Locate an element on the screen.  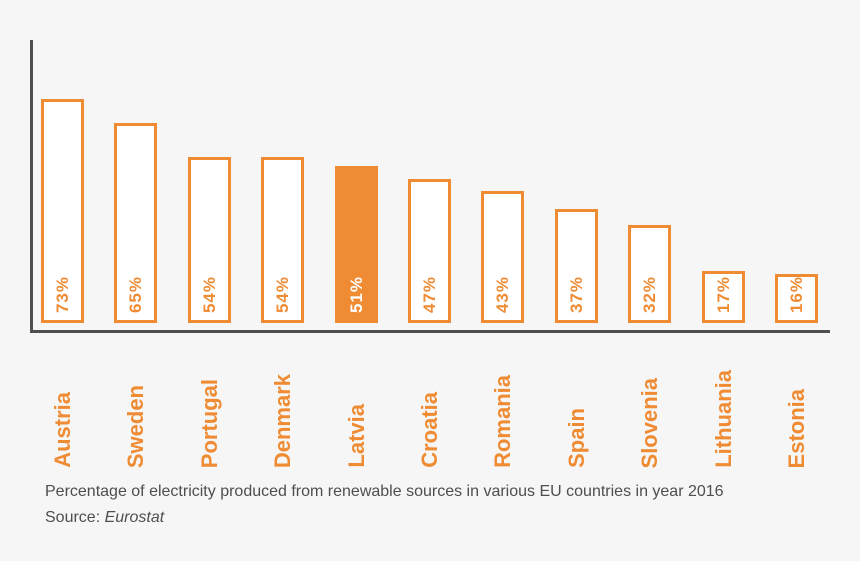
category-cell: Latvia is located at coordinates (356, 404).